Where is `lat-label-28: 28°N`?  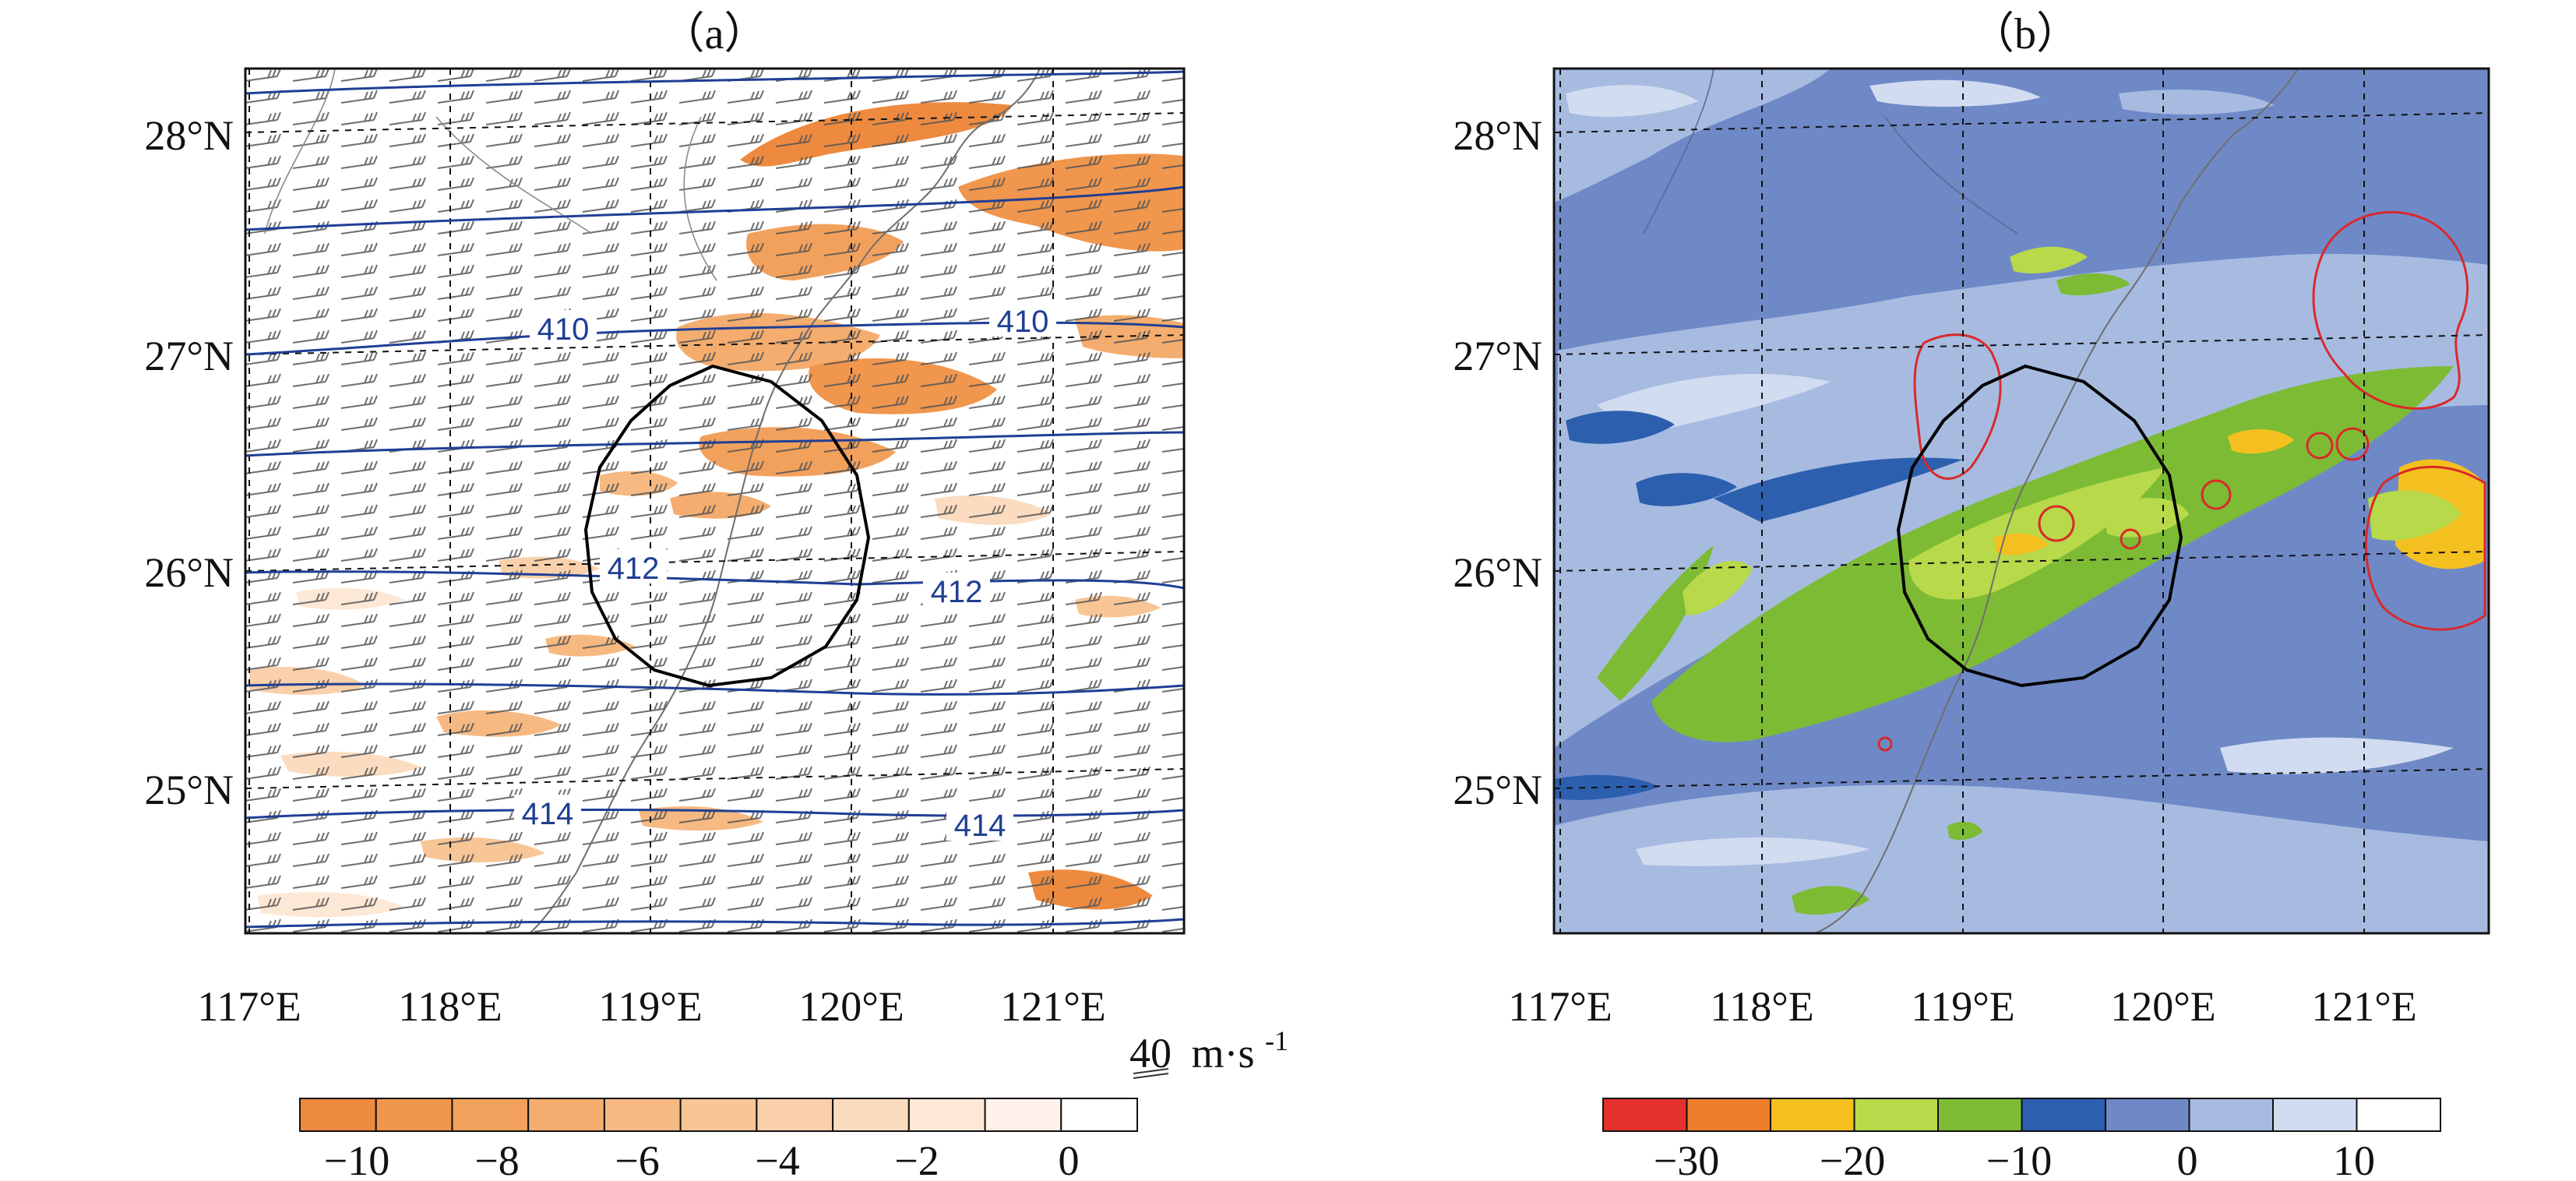 lat-label-28: 28°N is located at coordinates (189, 135).